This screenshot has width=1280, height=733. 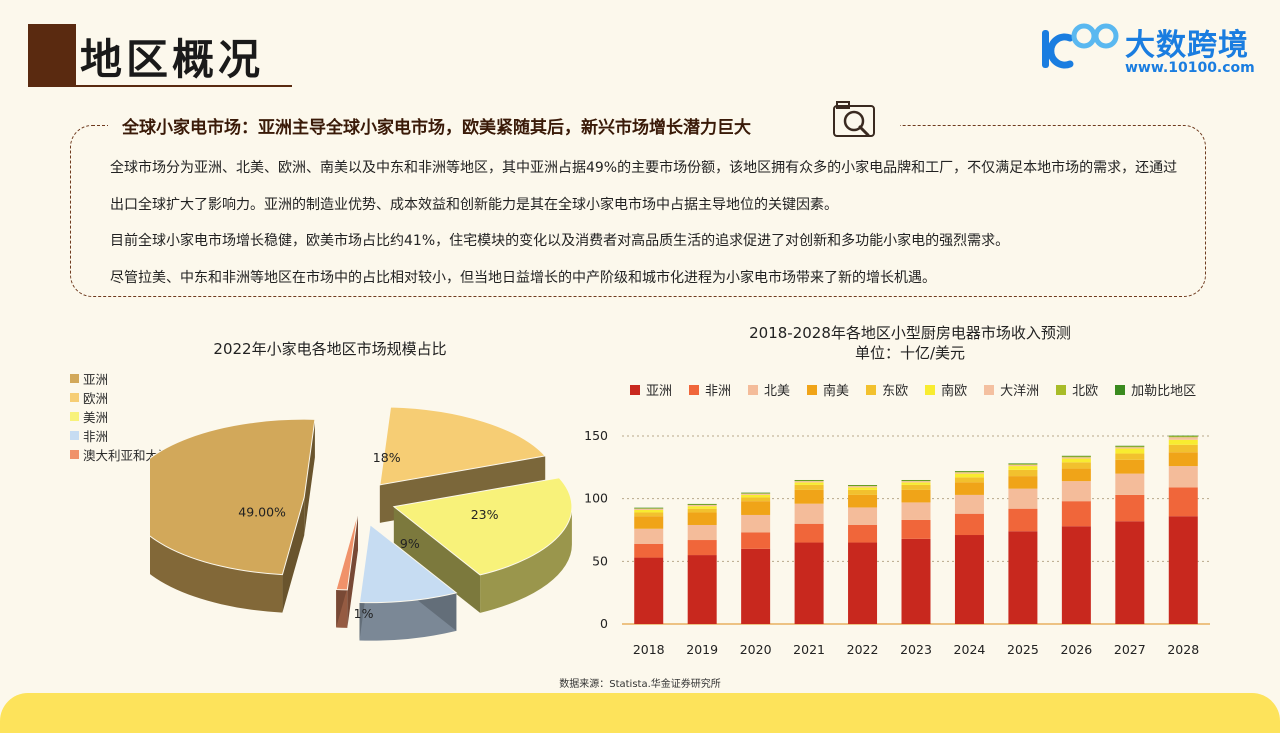 I want to click on bar-legend-item: 北美, so click(x=769, y=389).